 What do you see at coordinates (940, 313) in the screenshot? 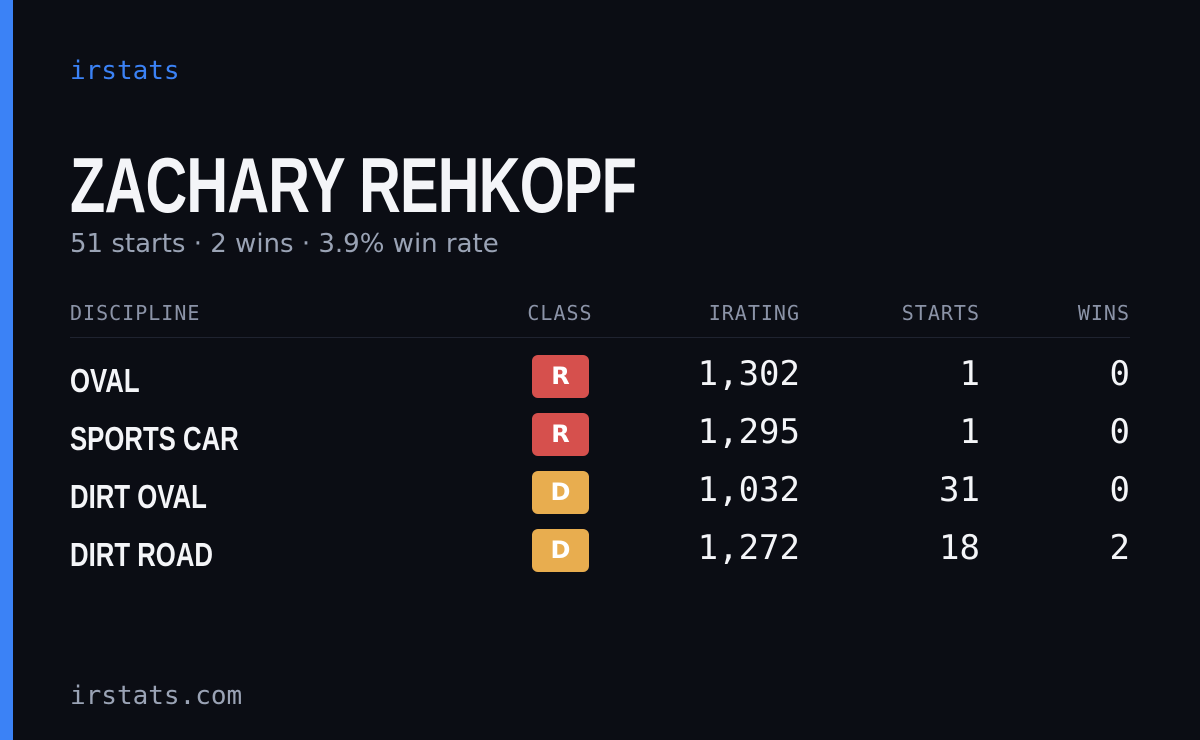
I see `column-header: STARTS` at bounding box center [940, 313].